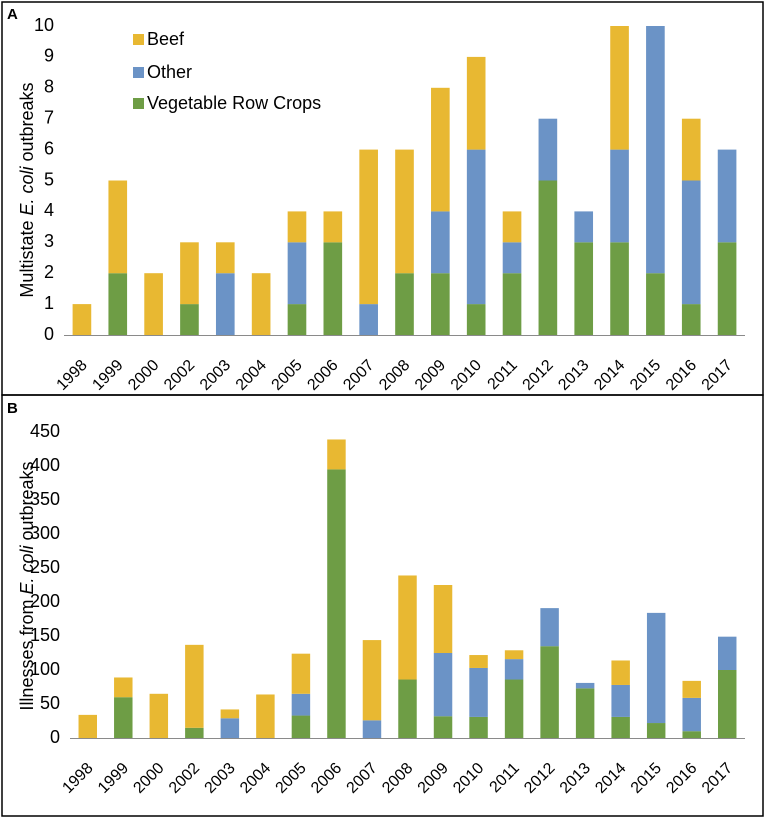  I want to click on bar-veg-2011, so click(514, 708).